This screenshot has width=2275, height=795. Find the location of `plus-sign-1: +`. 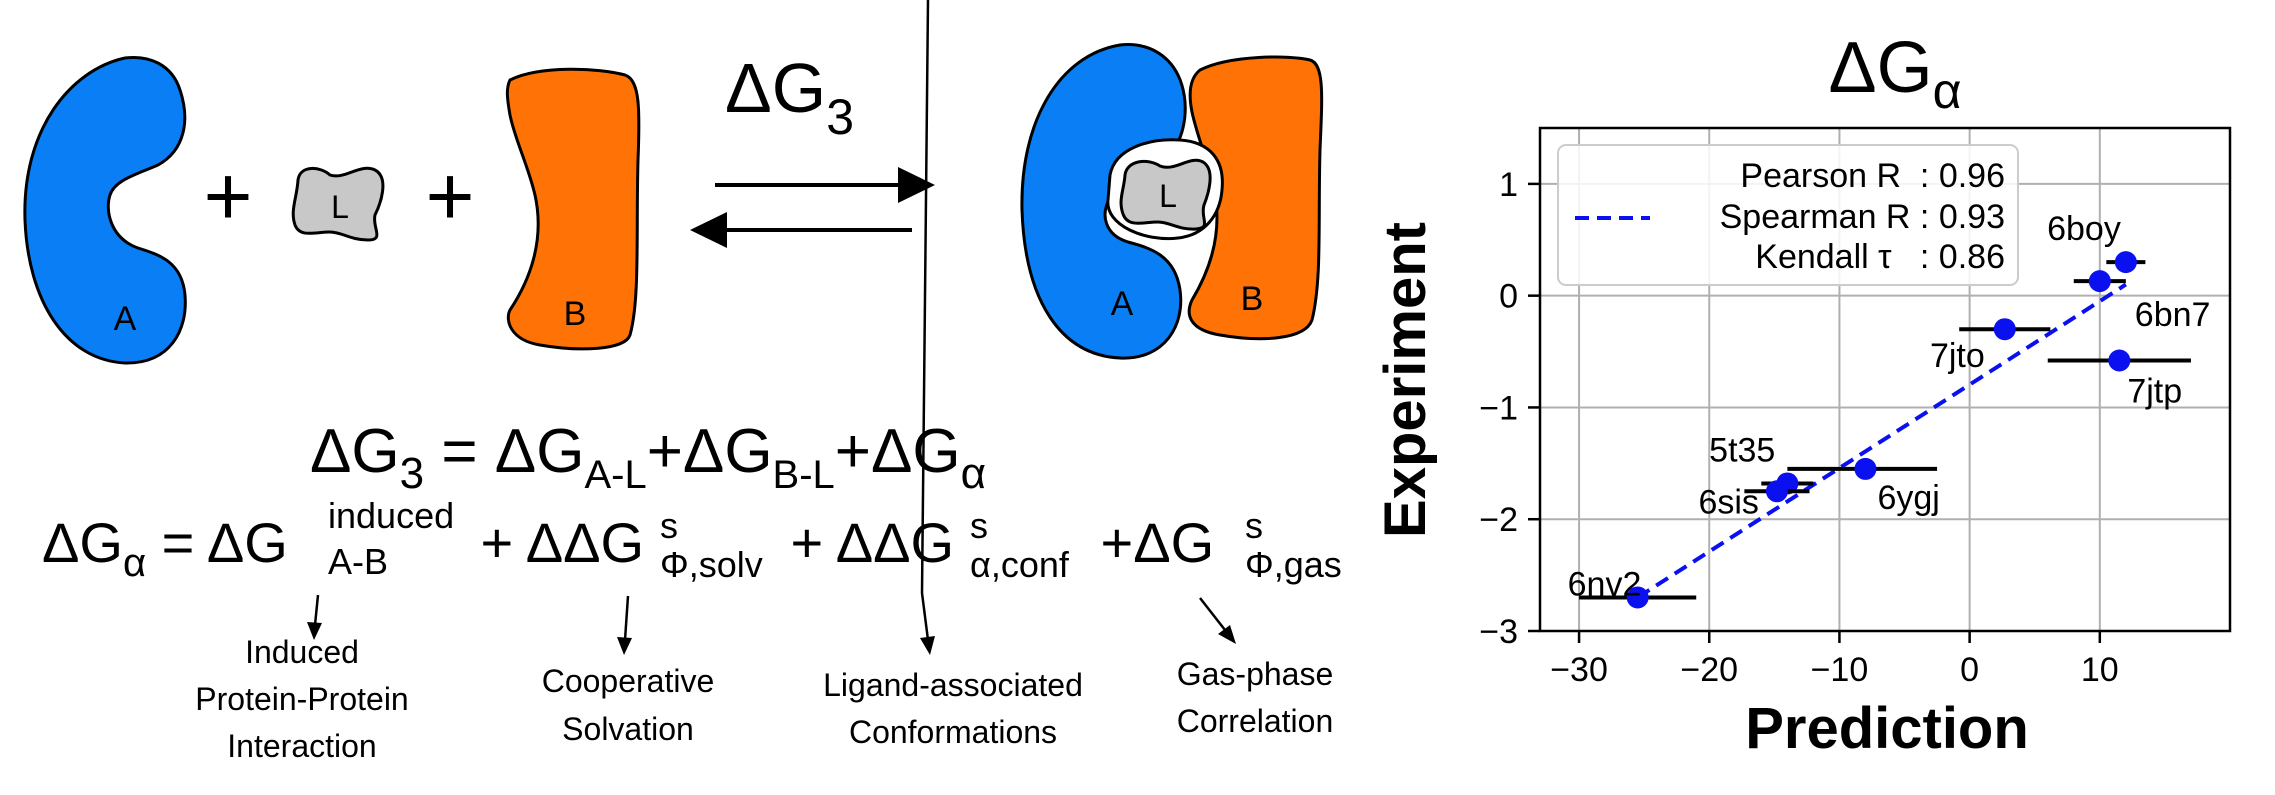

plus-sign-1: + is located at coordinates (227, 196).